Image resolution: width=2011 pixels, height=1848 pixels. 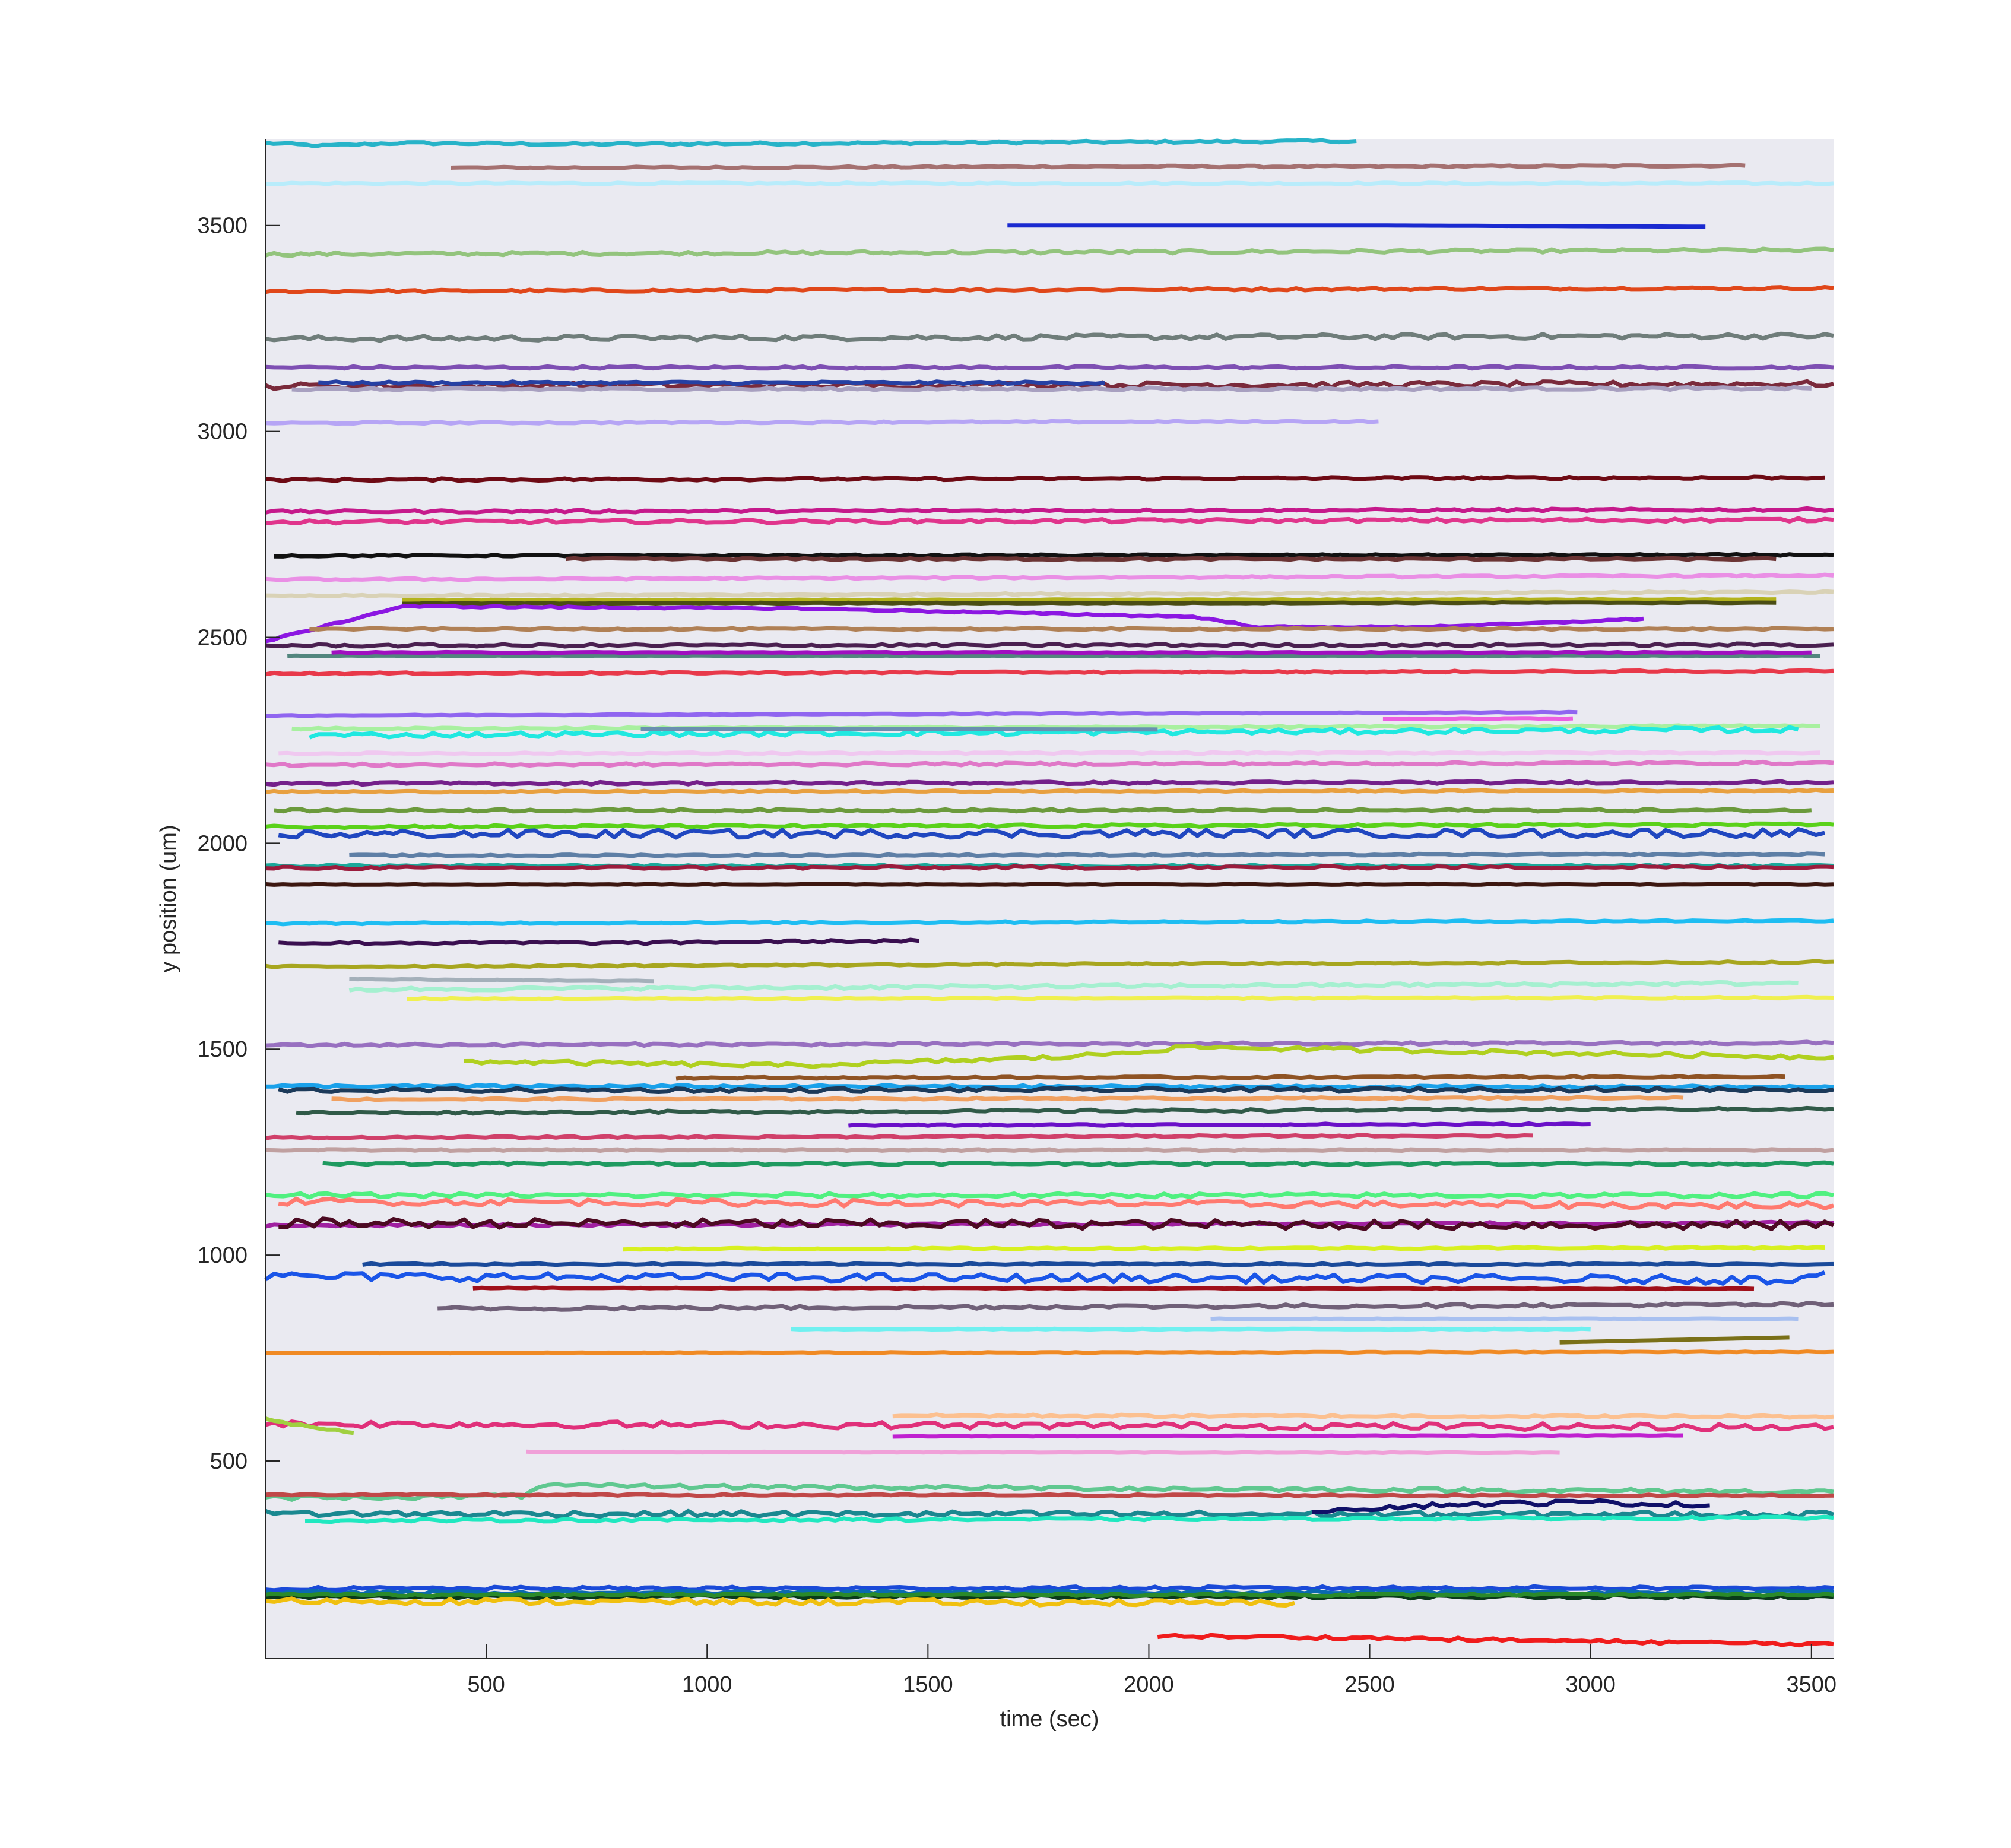 What do you see at coordinates (222, 843) in the screenshot?
I see `y-tick-label: 2000` at bounding box center [222, 843].